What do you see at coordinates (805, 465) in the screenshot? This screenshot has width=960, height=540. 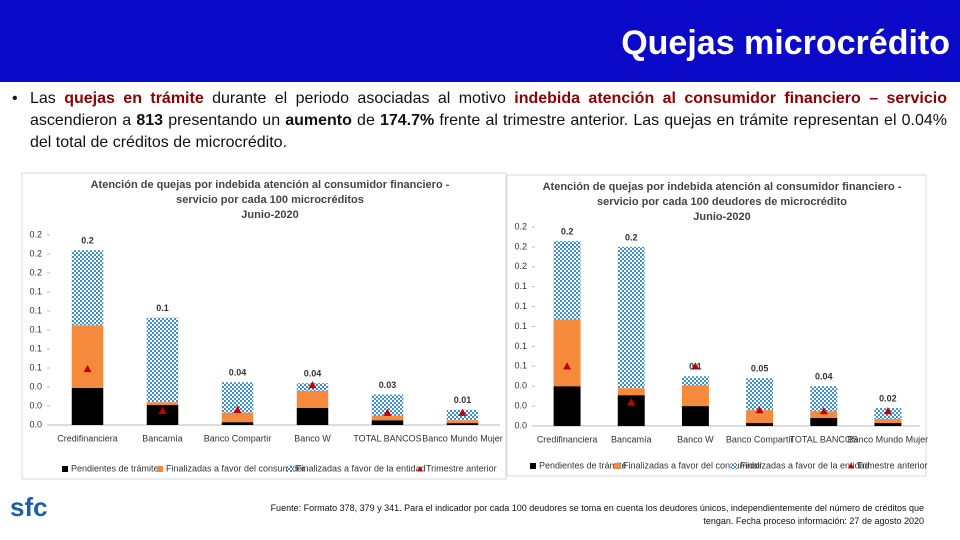 I see `legend-label: Finalizadas a favor de la entidad` at bounding box center [805, 465].